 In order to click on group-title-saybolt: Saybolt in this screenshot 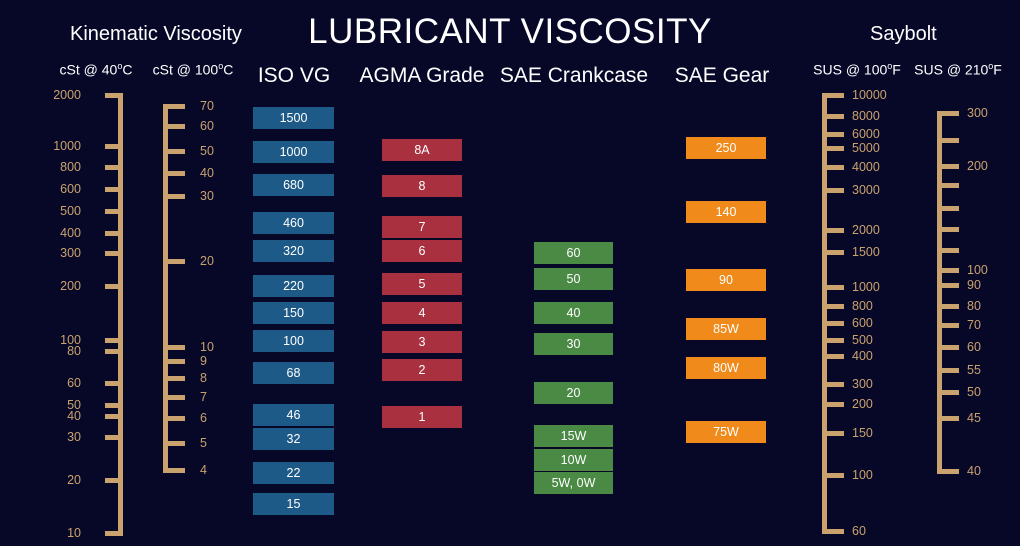, I will do `click(903, 34)`.